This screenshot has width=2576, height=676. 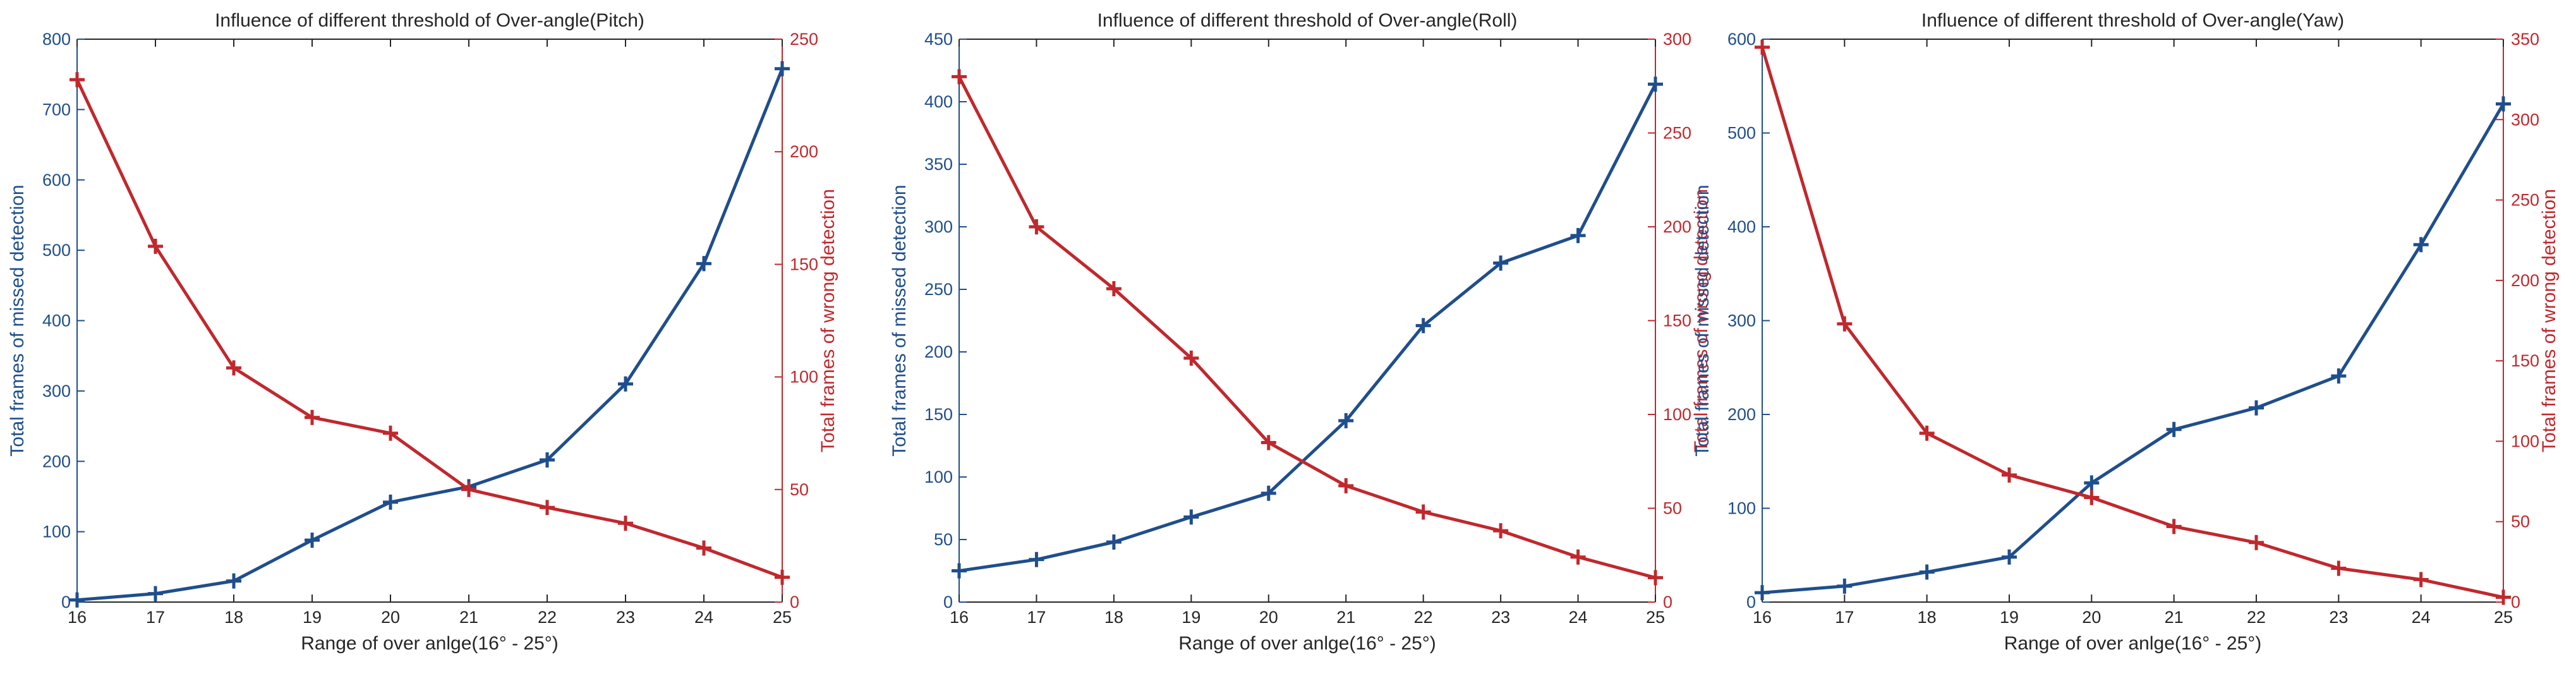 I want to click on x-tick-label: 24, so click(x=1578, y=617).